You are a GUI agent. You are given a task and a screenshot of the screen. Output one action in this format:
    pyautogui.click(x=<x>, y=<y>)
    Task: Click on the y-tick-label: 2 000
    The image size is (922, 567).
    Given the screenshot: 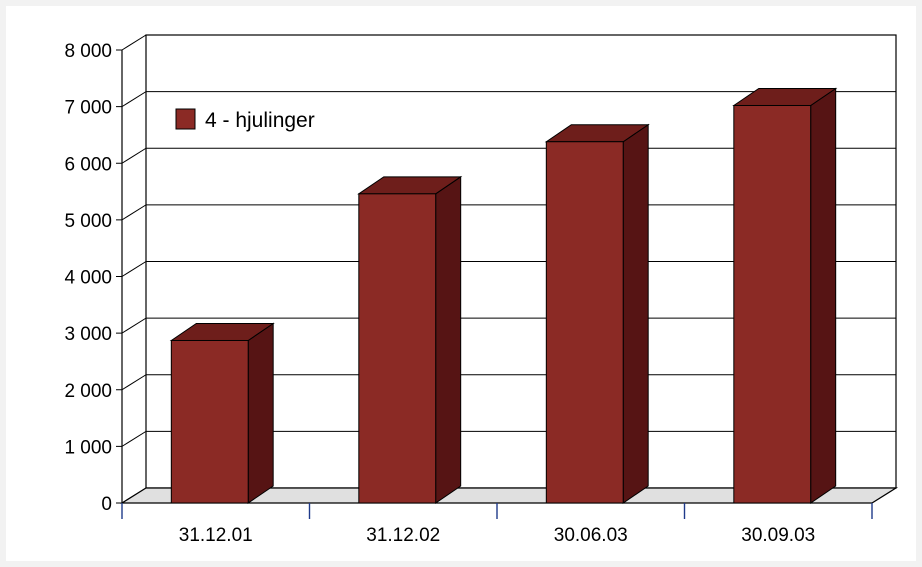 What is the action you would take?
    pyautogui.click(x=88, y=391)
    